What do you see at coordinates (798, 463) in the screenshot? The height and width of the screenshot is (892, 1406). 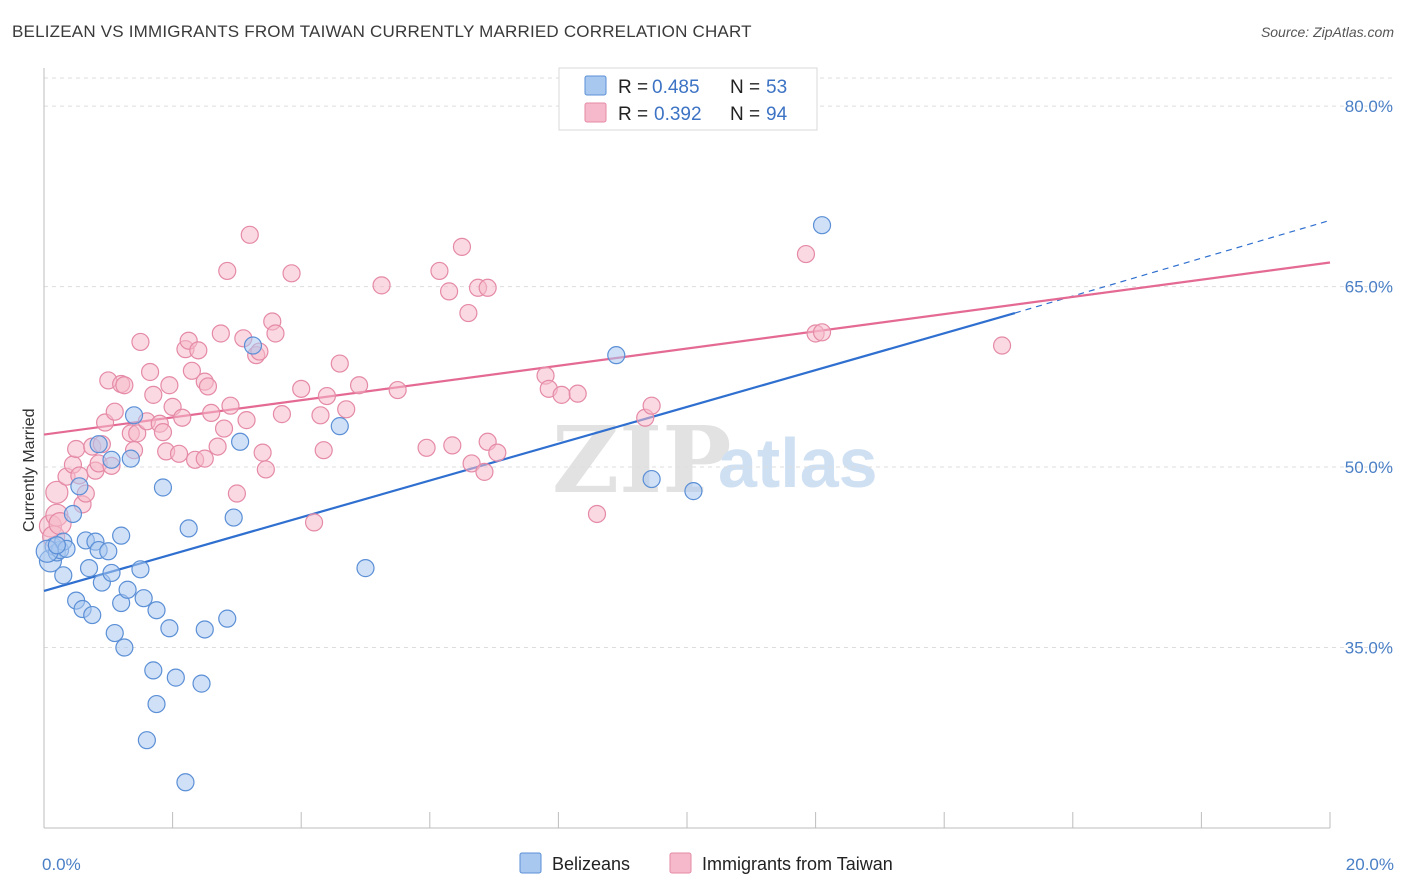 I see `watermark-atlas: atlas` at bounding box center [798, 463].